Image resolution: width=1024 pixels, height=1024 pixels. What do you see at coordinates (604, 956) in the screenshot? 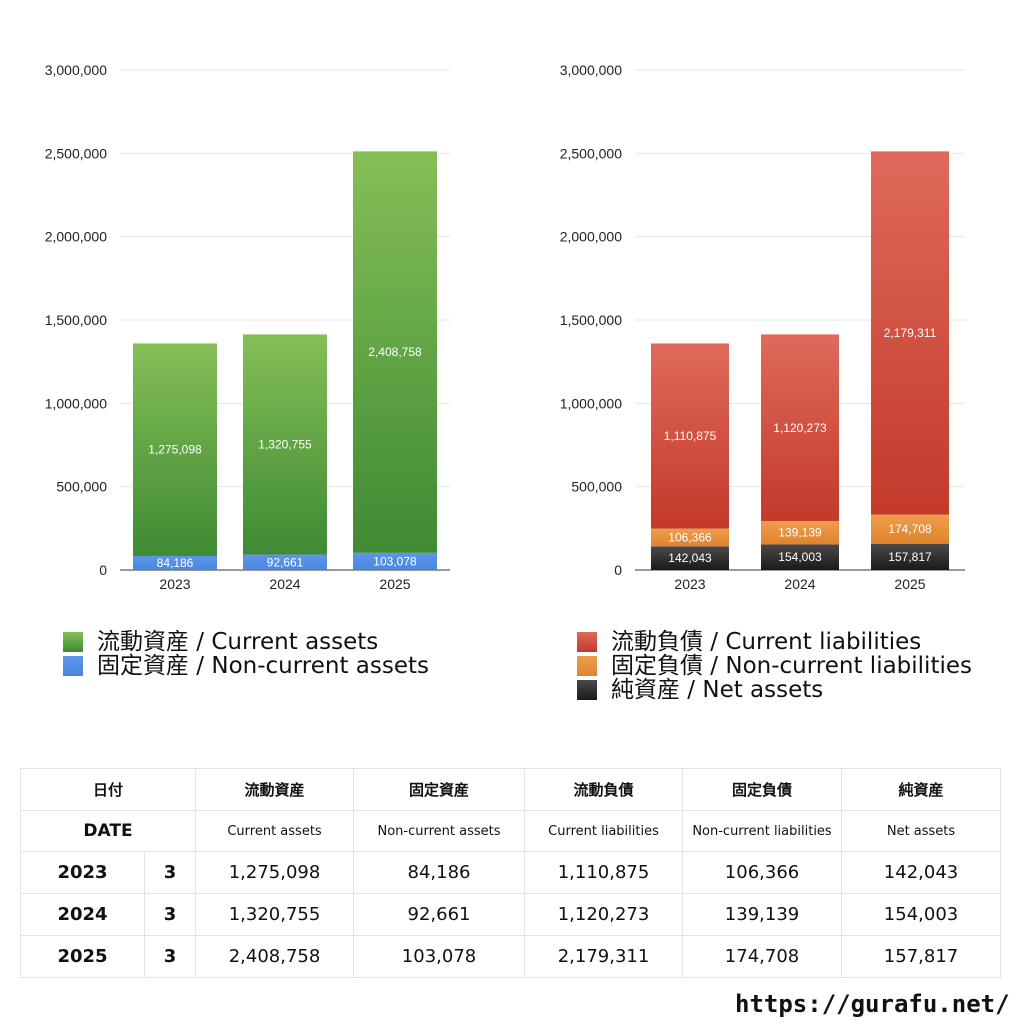
I see `cell-current-liabilities: 2,179,311` at bounding box center [604, 956].